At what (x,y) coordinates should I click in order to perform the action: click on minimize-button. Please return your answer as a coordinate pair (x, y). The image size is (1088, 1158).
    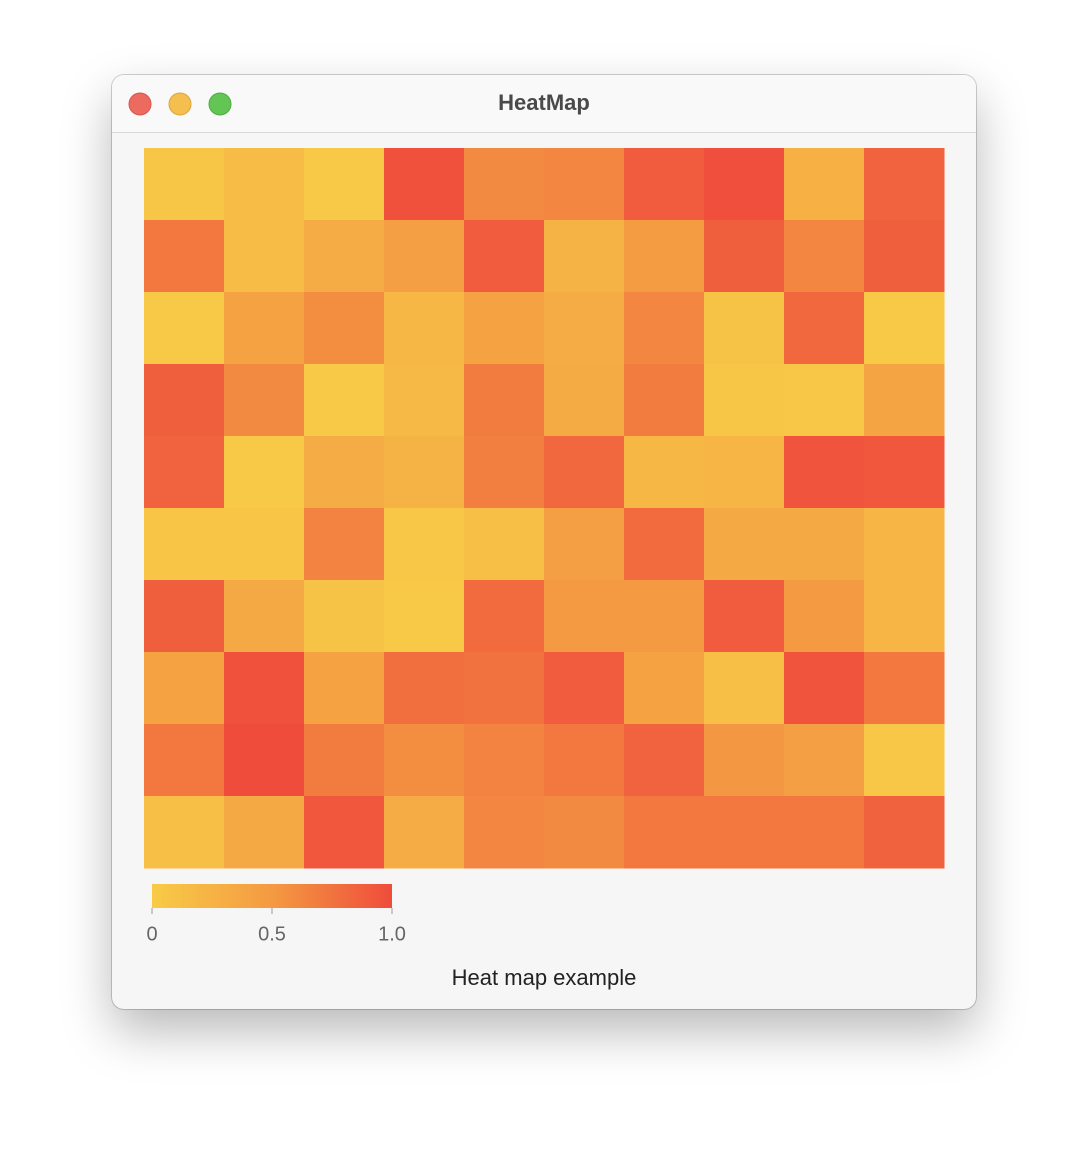
    Looking at the image, I should click on (180, 104).